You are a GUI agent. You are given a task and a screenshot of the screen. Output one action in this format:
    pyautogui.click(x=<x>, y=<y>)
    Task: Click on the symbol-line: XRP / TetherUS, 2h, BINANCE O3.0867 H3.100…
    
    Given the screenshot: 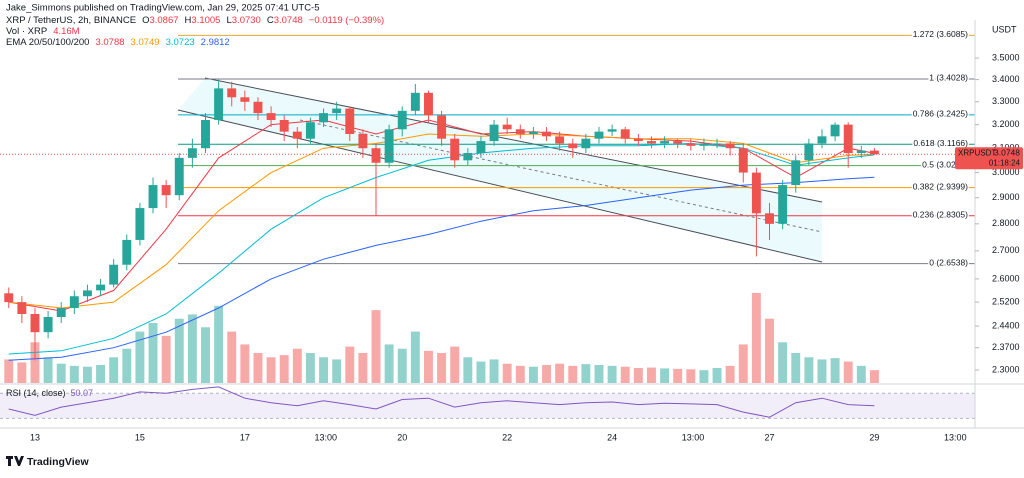 What is the action you would take?
    pyautogui.click(x=195, y=20)
    